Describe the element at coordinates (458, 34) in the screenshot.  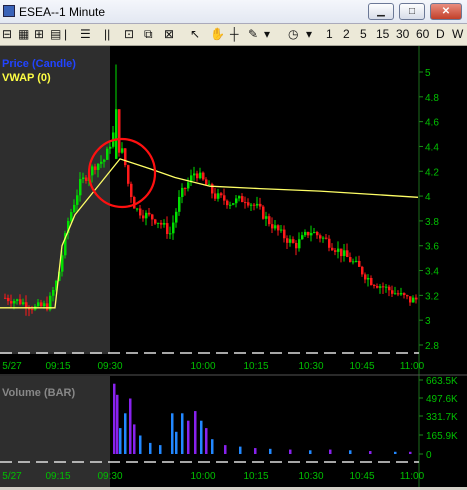
I see `timeframe-w: W` at that location.